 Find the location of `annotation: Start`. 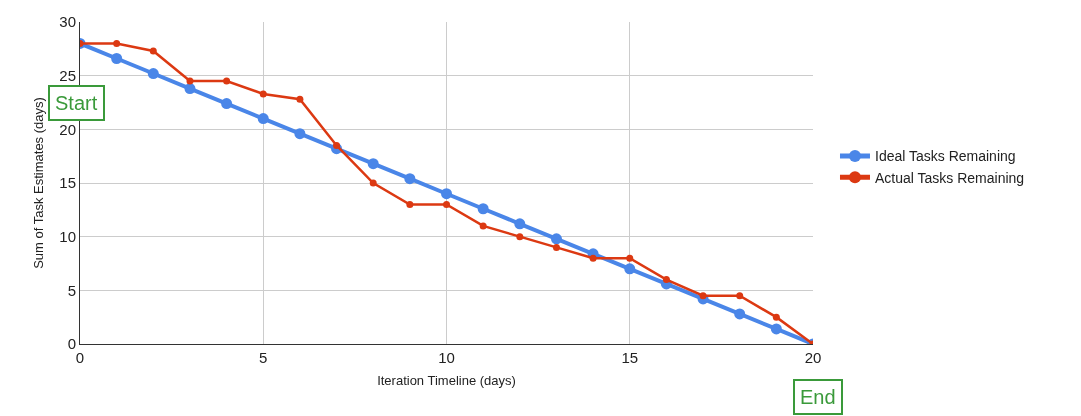

annotation: Start is located at coordinates (76, 103).